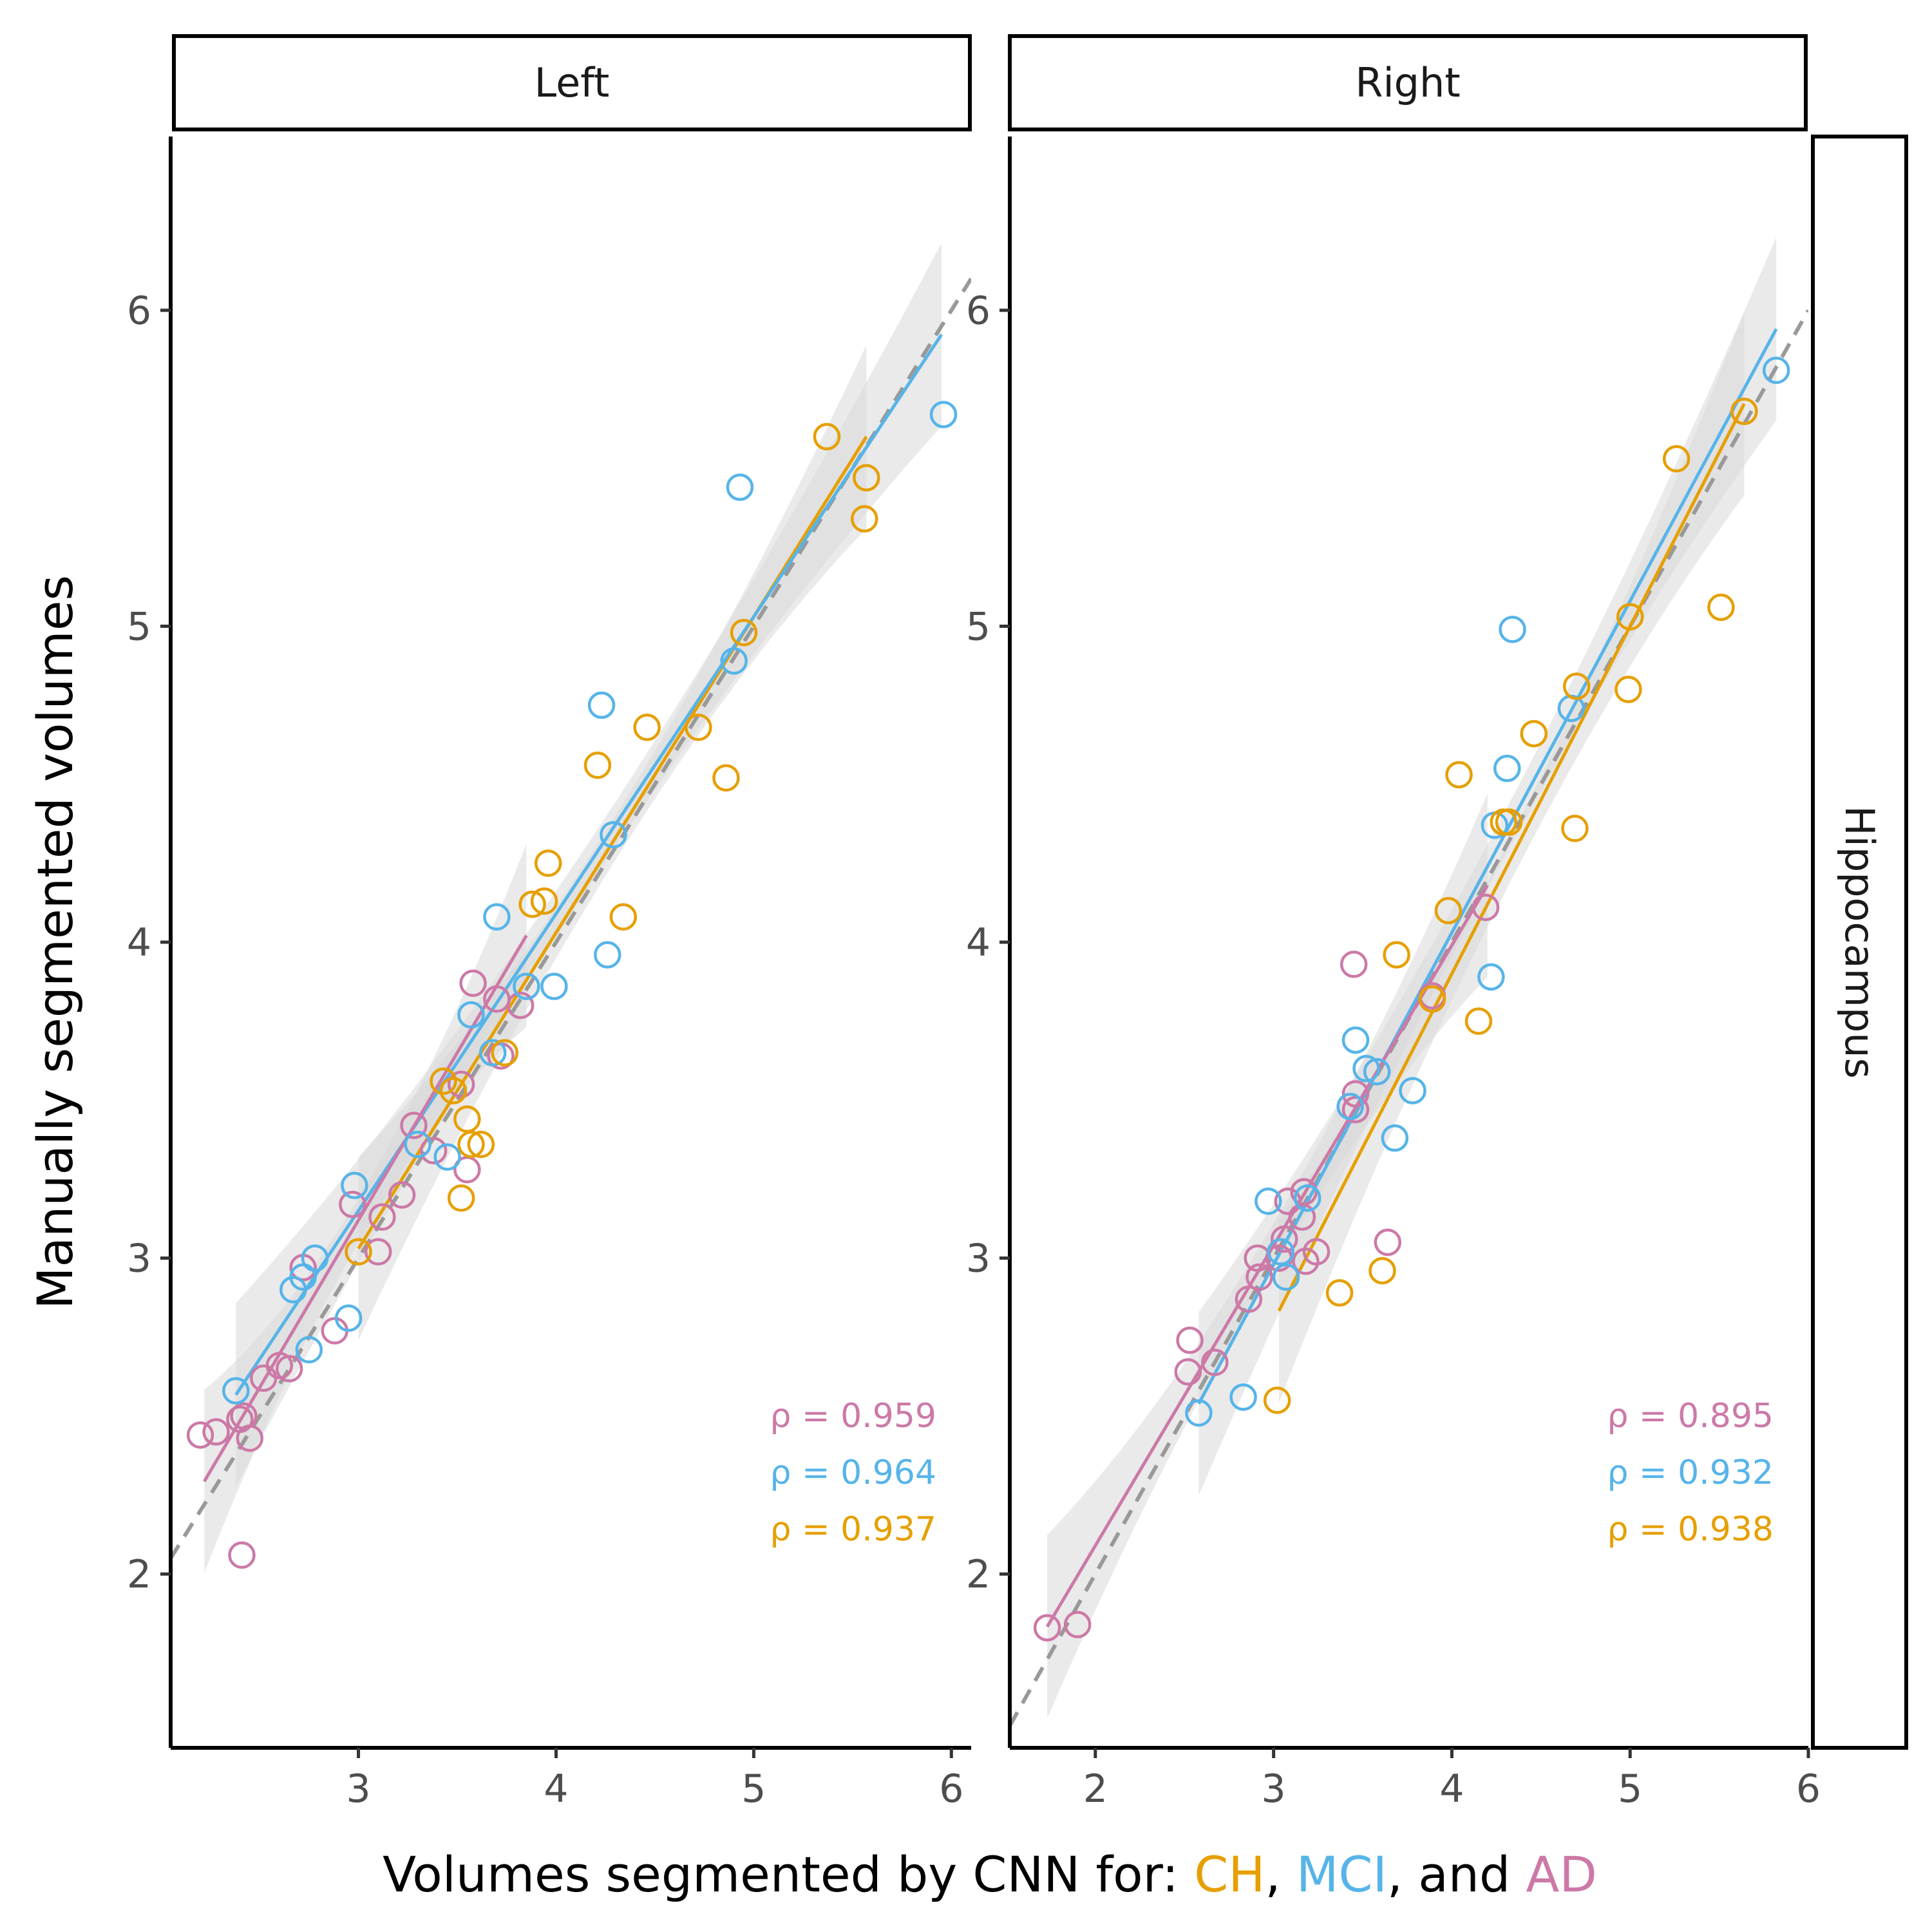 This screenshot has height=1932, width=1932. I want to click on strip-left-box, so click(572, 83).